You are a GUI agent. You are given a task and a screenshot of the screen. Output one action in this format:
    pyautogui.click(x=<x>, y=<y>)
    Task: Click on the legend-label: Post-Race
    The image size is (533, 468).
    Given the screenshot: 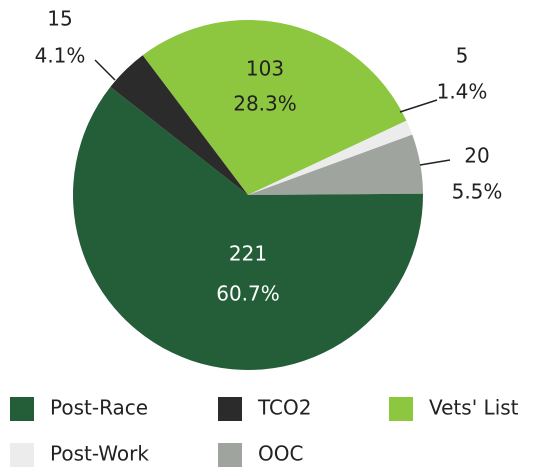 What is the action you would take?
    pyautogui.click(x=99, y=408)
    